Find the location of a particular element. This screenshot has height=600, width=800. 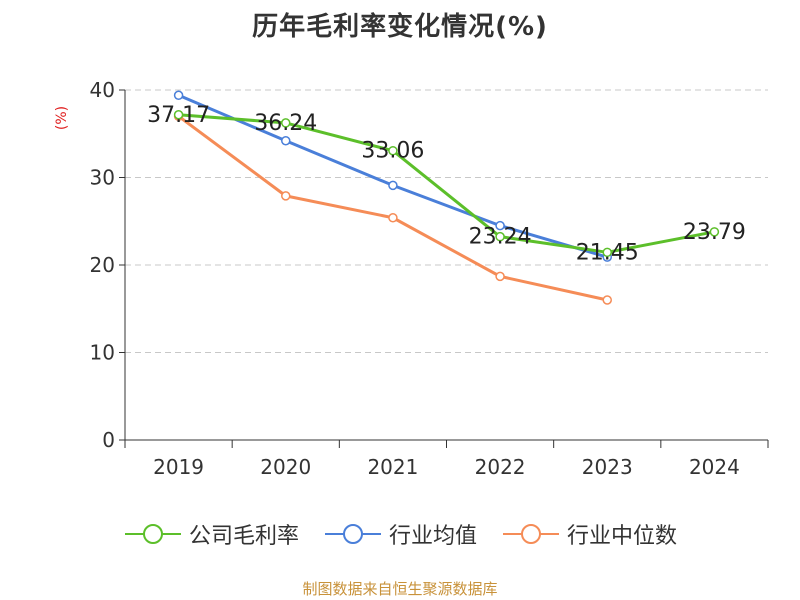

data-source-note: 制图数据来自恒生聚源数据库 is located at coordinates (400, 589).